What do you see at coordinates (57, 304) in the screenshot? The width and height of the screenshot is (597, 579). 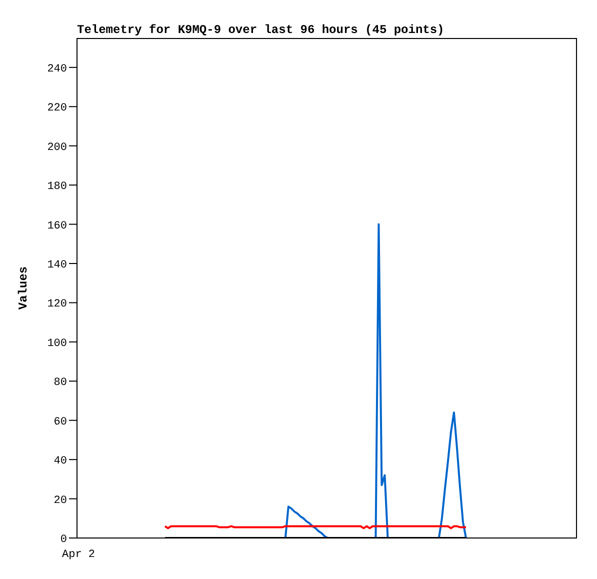 I see `y-tick-label: 120` at bounding box center [57, 304].